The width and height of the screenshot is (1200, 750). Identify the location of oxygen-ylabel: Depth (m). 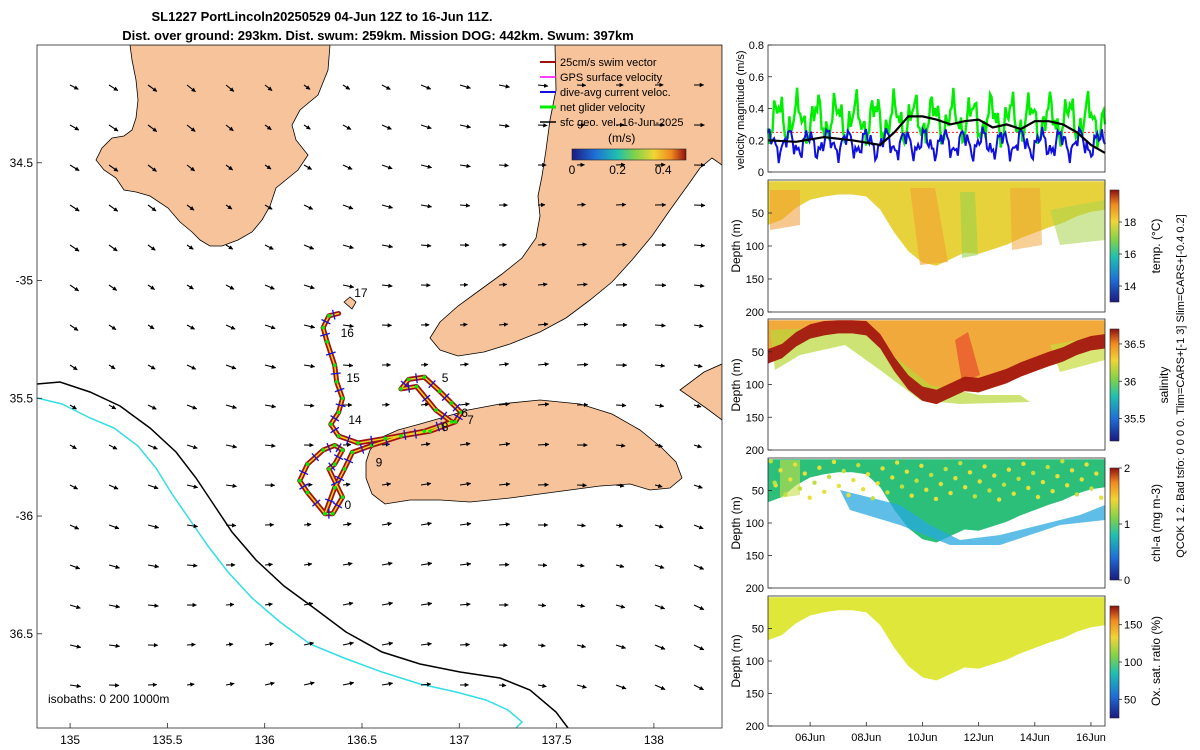
(736, 660).